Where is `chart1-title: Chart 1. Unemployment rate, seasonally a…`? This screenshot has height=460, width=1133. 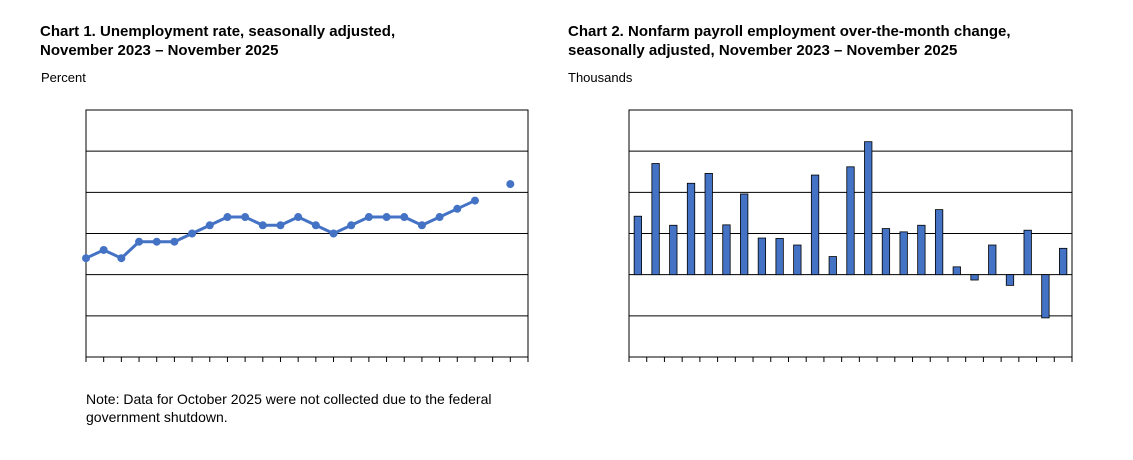 chart1-title: Chart 1. Unemployment rate, seasonally a… is located at coordinates (218, 41).